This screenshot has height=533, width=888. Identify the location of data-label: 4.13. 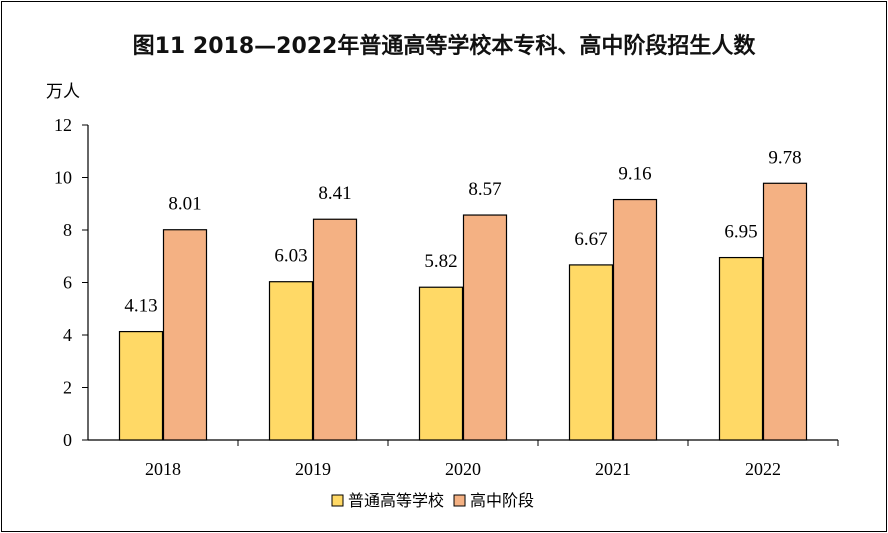
(140, 306).